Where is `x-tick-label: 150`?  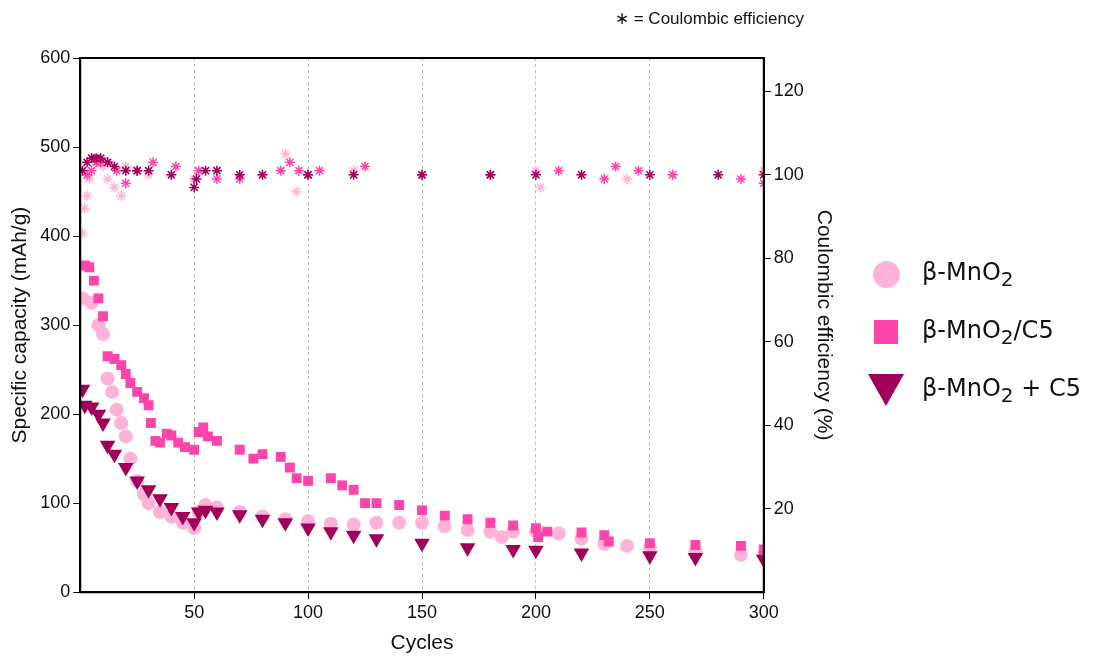
x-tick-label: 150 is located at coordinates (422, 611).